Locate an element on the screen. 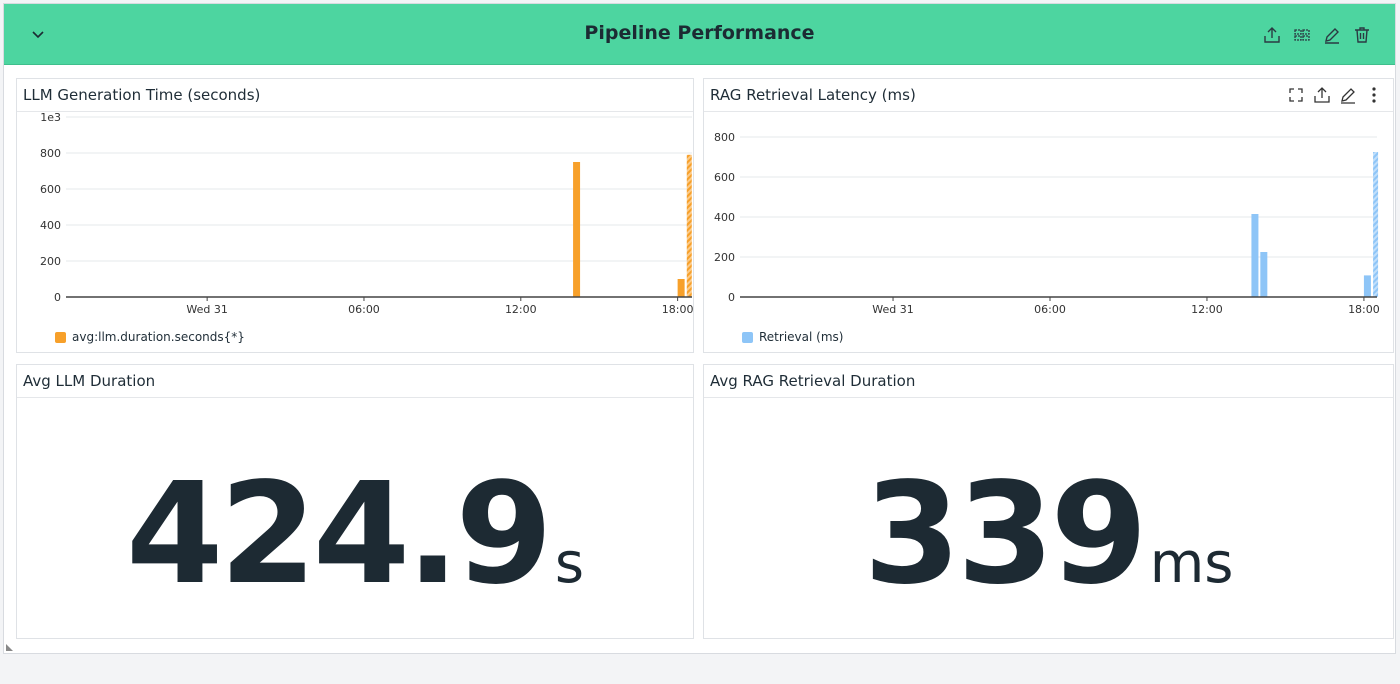 This screenshot has height=684, width=1400. expand-icon is located at coordinates (1296, 95).